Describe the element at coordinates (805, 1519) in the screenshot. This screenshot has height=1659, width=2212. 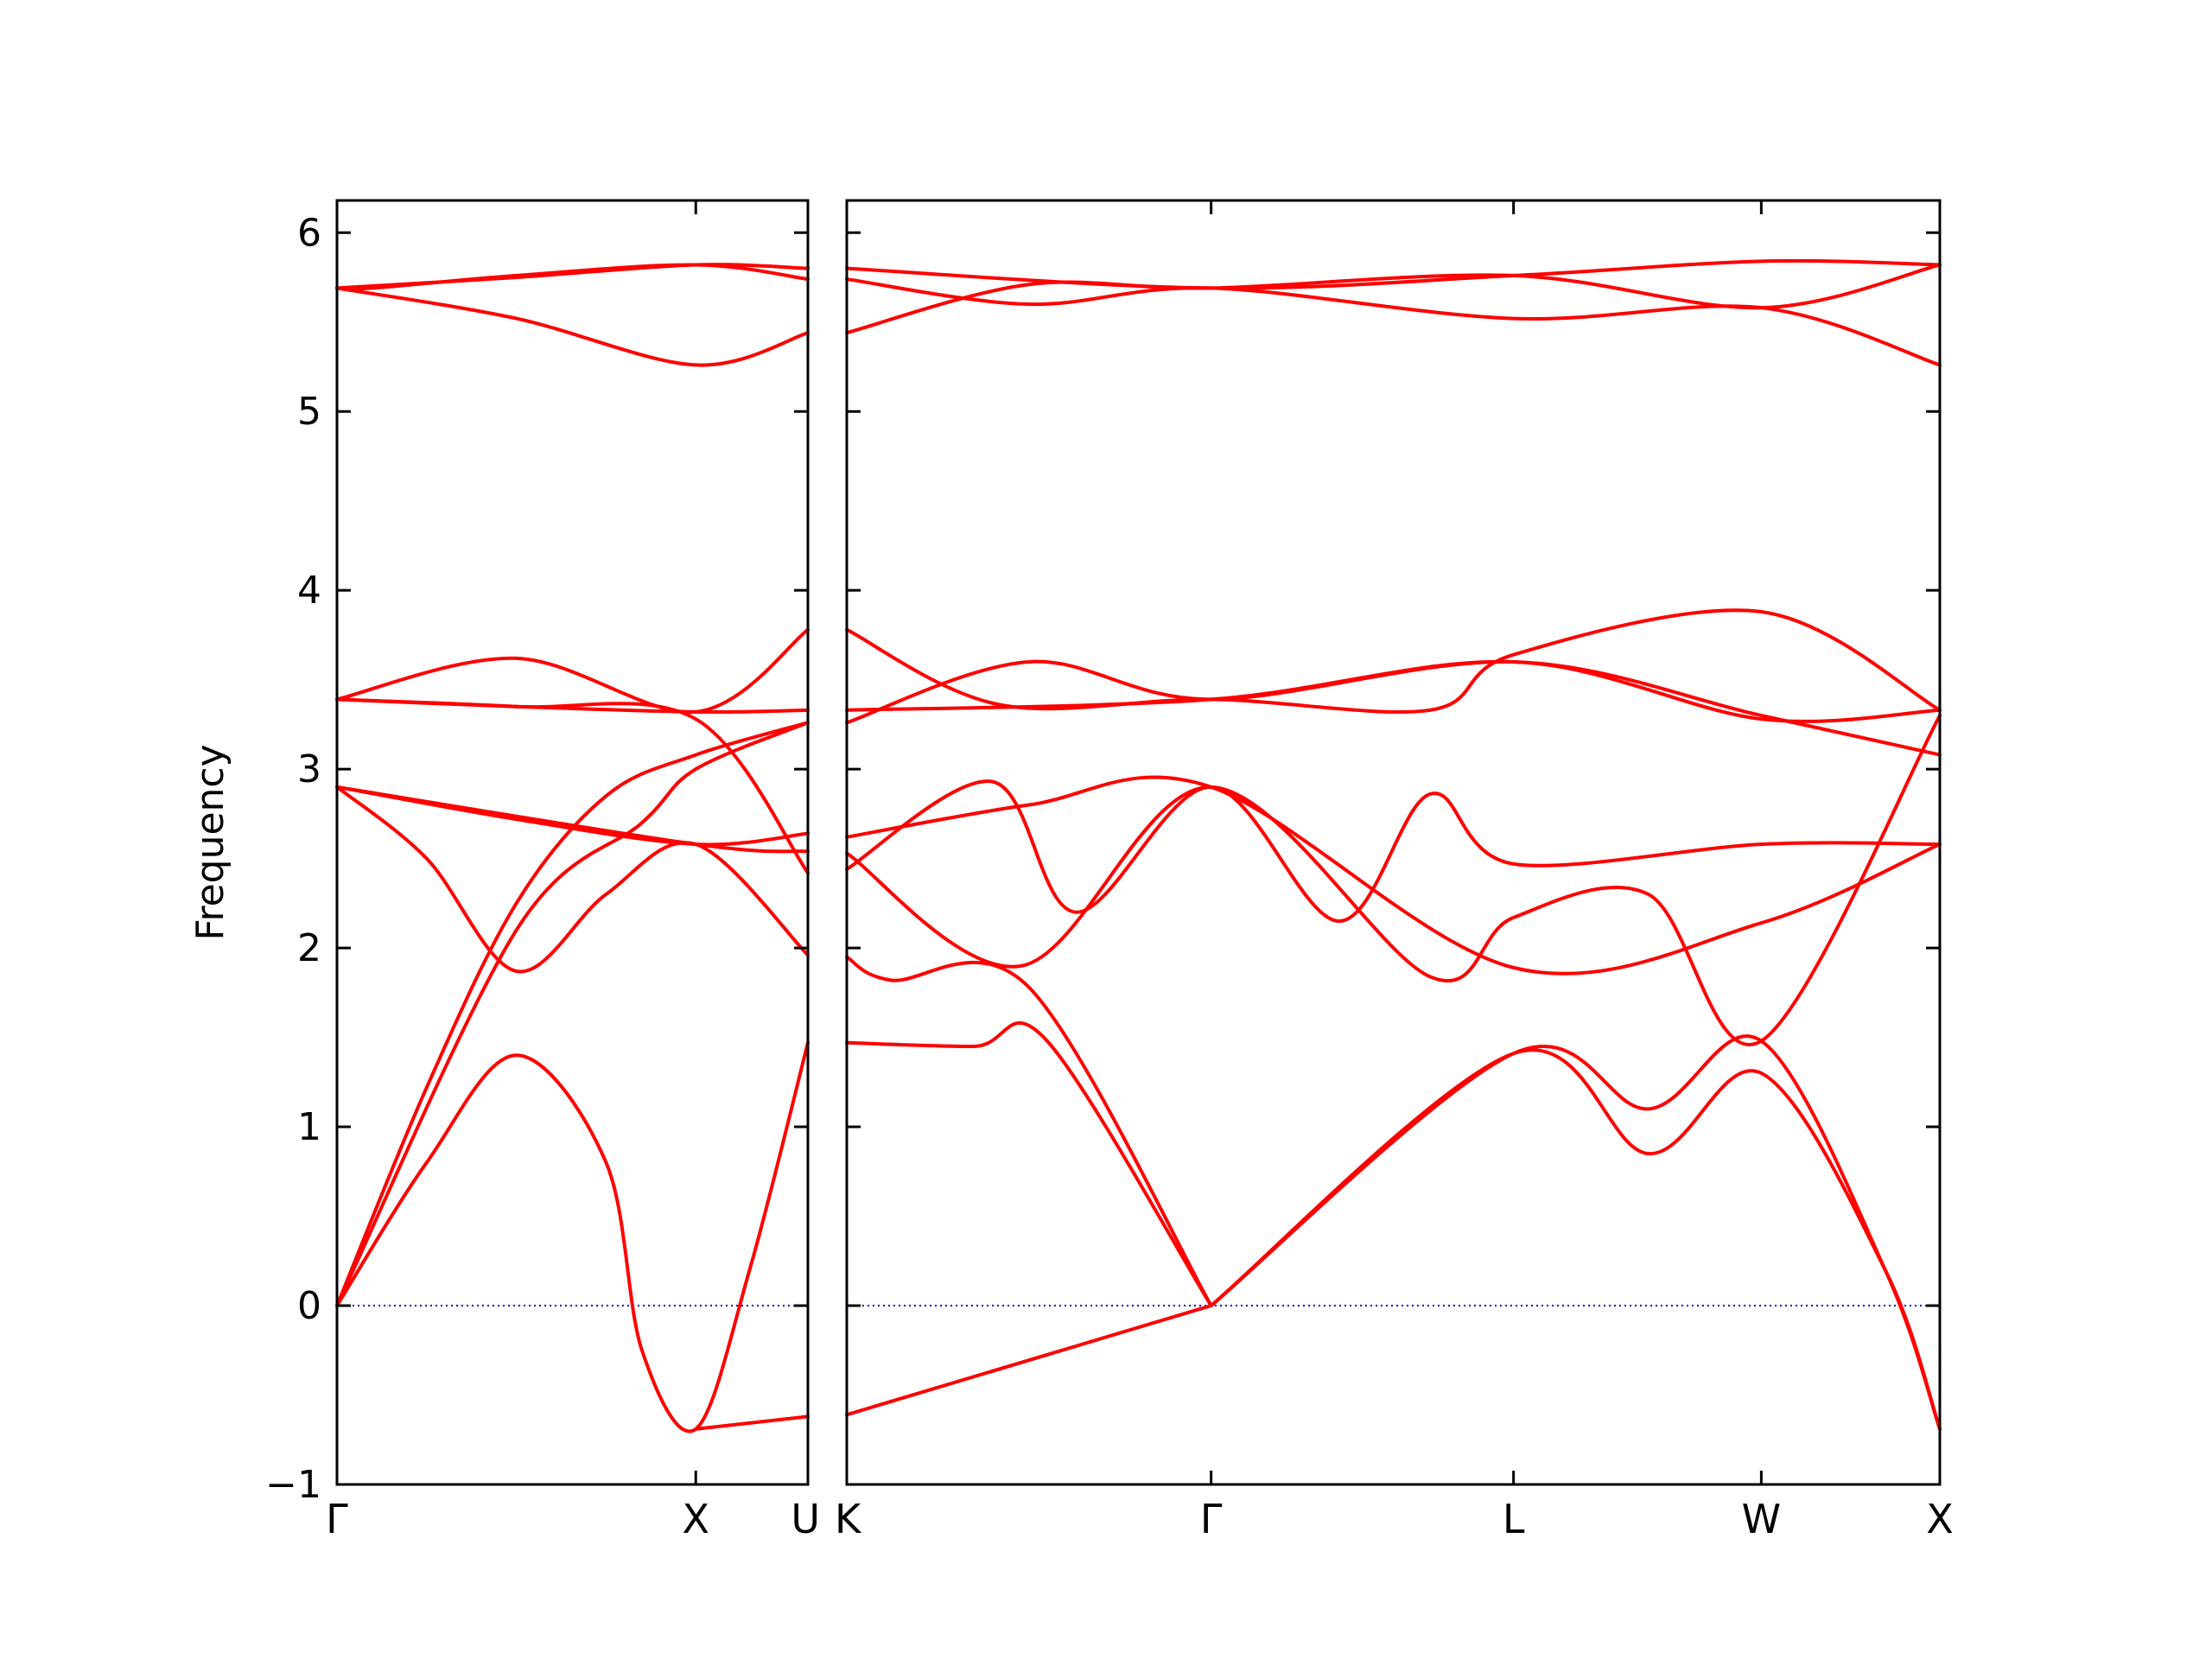
I see `x-tick-label: U` at that location.